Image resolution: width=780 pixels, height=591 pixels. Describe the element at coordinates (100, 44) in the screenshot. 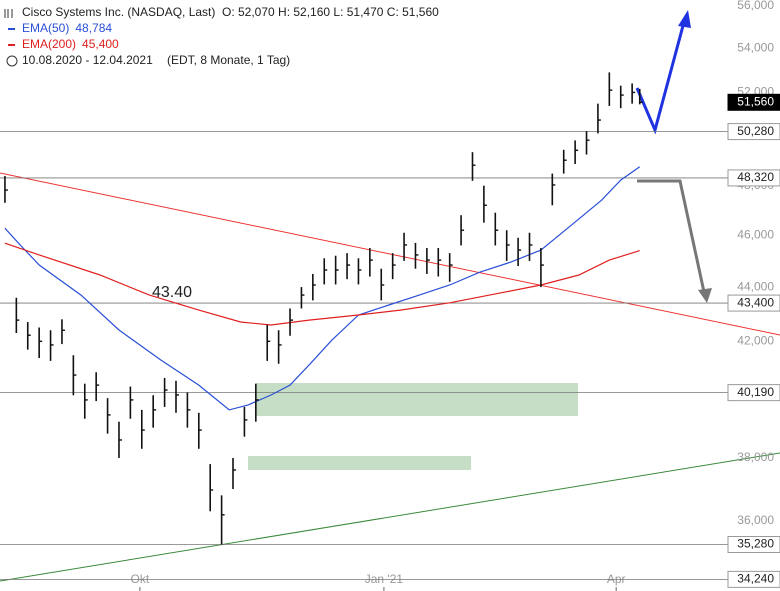

I see `legend-value: 45,400` at that location.